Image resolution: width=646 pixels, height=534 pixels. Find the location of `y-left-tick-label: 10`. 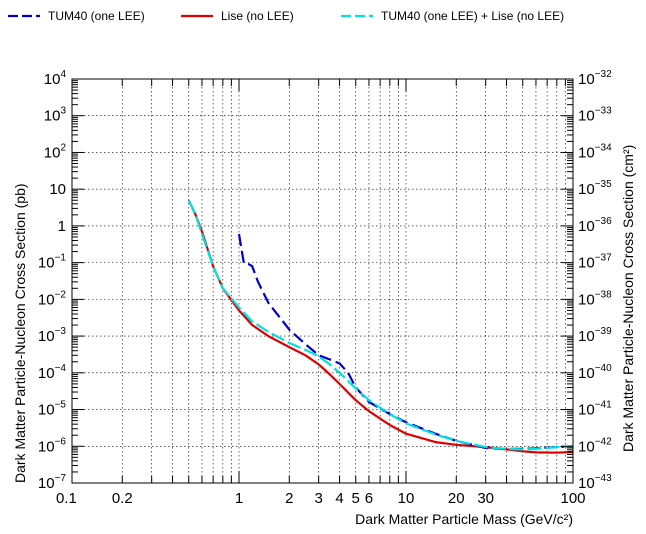

y-left-tick-label: 10 is located at coordinates (57, 189).